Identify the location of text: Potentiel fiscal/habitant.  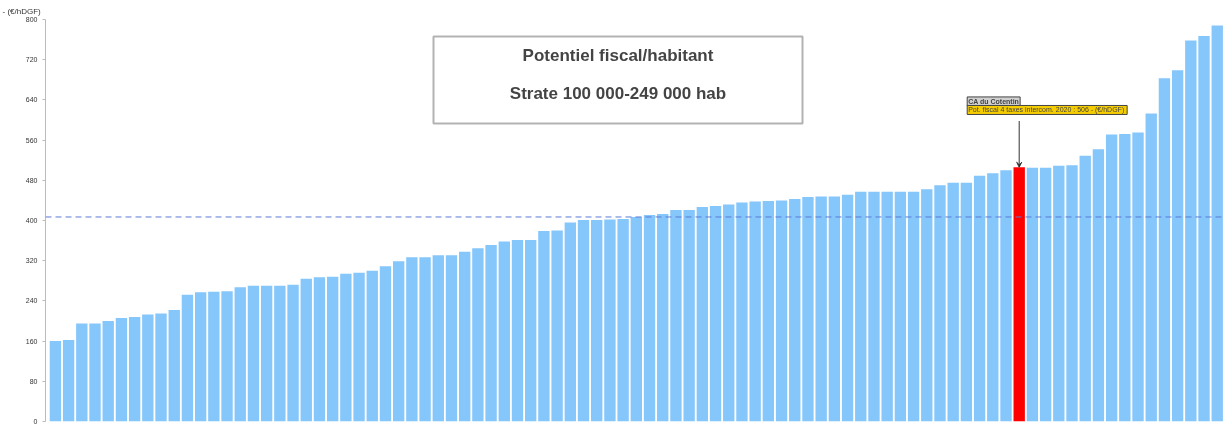
(618, 55).